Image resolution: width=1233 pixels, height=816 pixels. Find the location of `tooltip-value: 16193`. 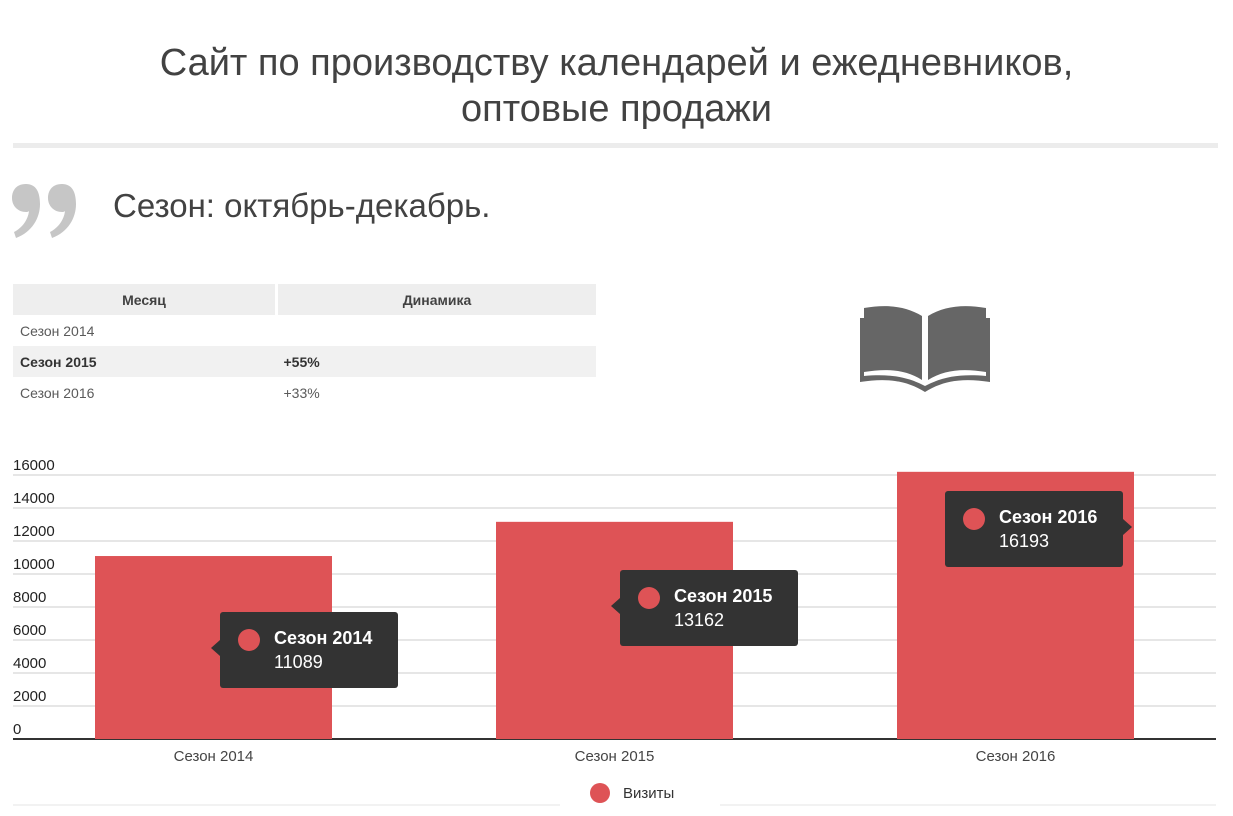

tooltip-value: 16193 is located at coordinates (1024, 541).